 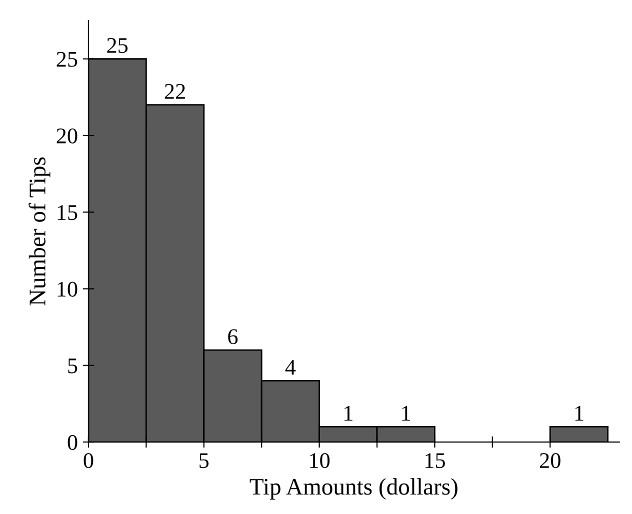 I want to click on x-axis-title: Tip Amounts (dollars), so click(x=354, y=489).